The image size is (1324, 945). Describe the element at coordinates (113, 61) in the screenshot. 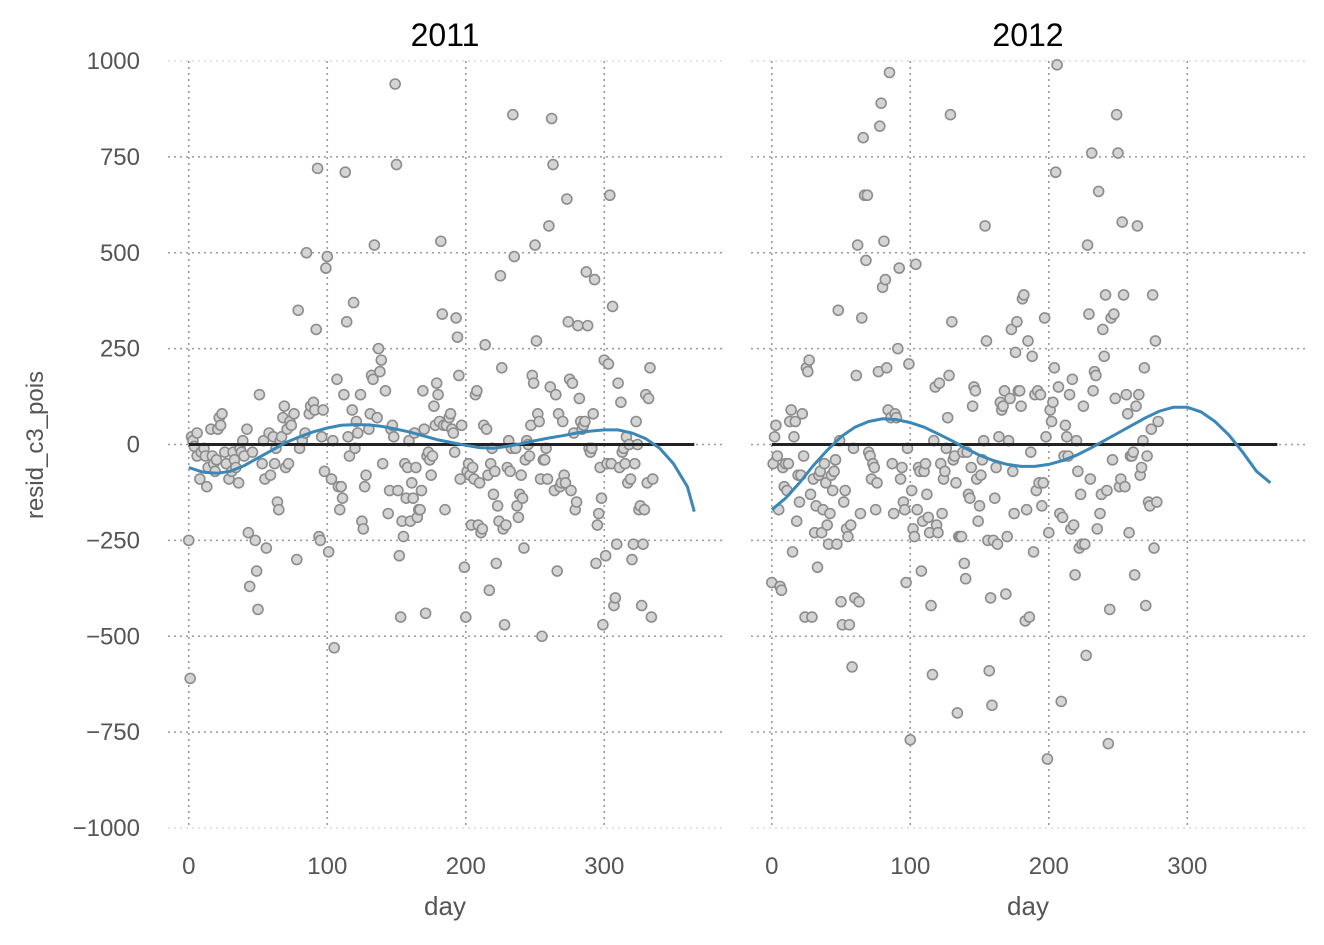

I see `y-tick-label: 1000` at that location.